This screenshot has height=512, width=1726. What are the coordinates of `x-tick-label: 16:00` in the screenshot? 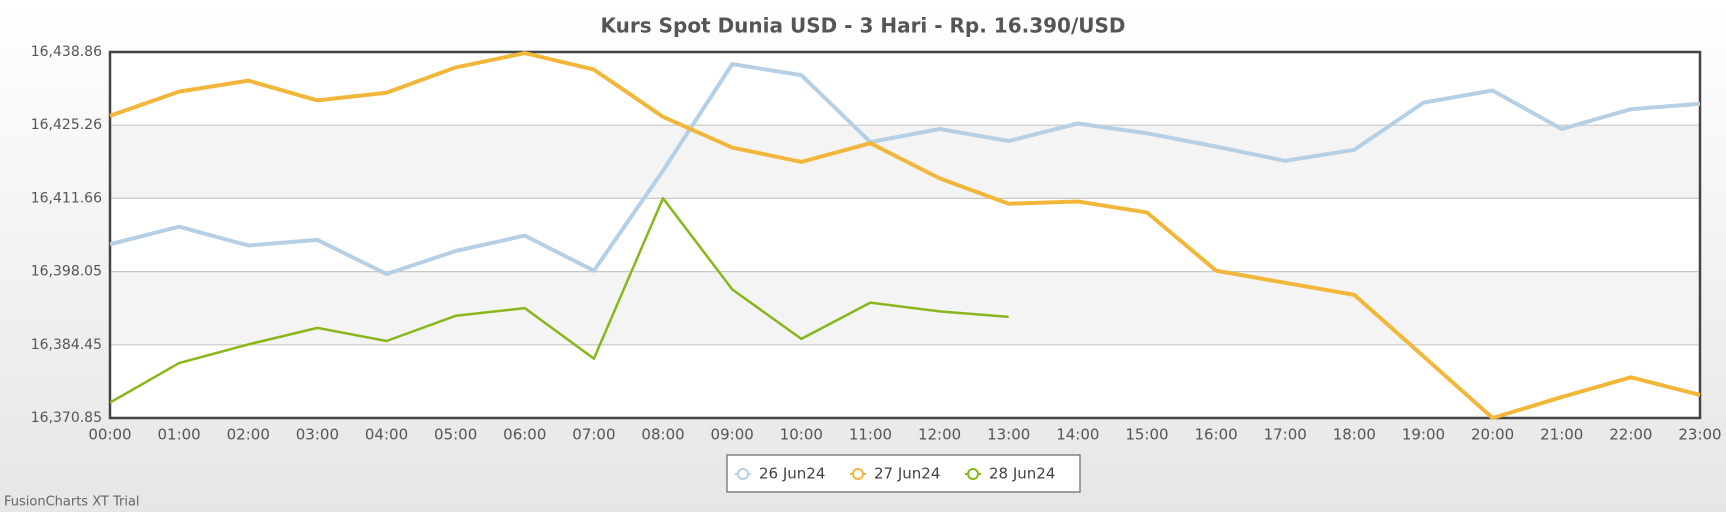 It's located at (1215, 435).